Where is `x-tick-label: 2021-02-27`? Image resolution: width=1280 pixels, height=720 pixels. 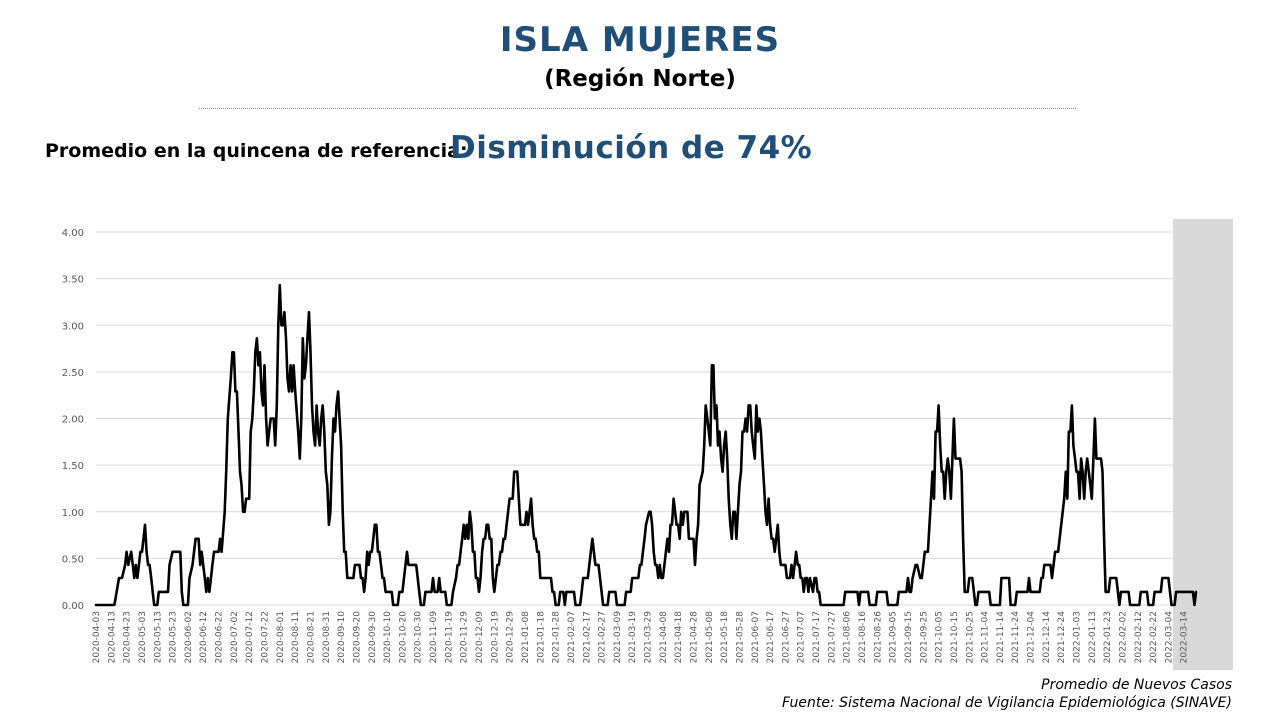 x-tick-label: 2021-02-27 is located at coordinates (603, 637).